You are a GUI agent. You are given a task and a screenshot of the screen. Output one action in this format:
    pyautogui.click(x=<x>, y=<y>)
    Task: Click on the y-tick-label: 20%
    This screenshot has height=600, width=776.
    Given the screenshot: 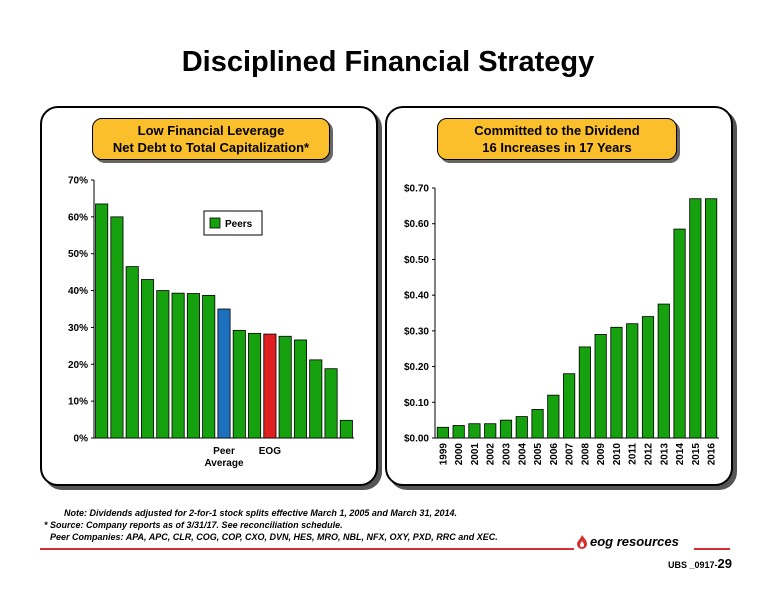 What is the action you would take?
    pyautogui.click(x=78, y=365)
    